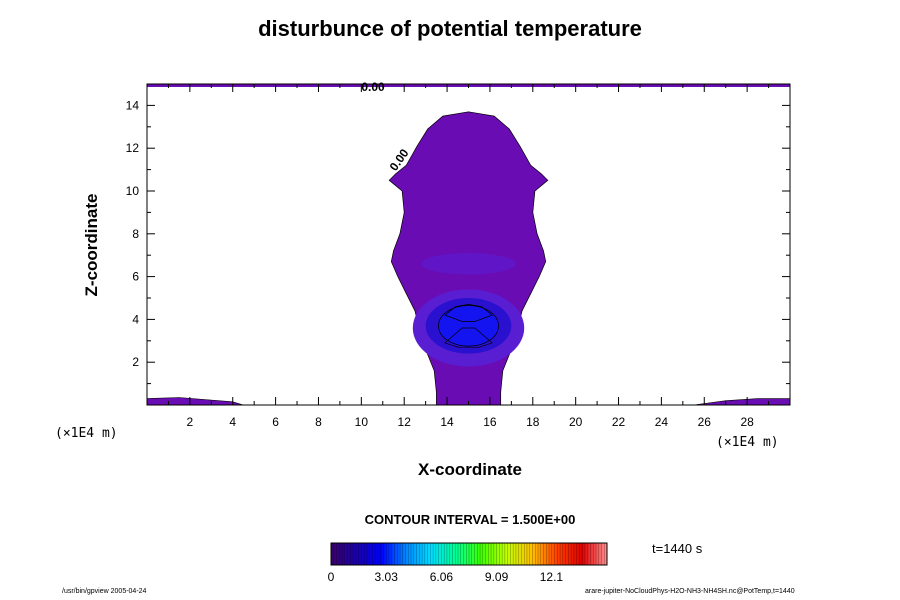 The height and width of the screenshot is (600, 900). What do you see at coordinates (91, 245) in the screenshot?
I see `y-axis-label: Z-coordinate` at bounding box center [91, 245].